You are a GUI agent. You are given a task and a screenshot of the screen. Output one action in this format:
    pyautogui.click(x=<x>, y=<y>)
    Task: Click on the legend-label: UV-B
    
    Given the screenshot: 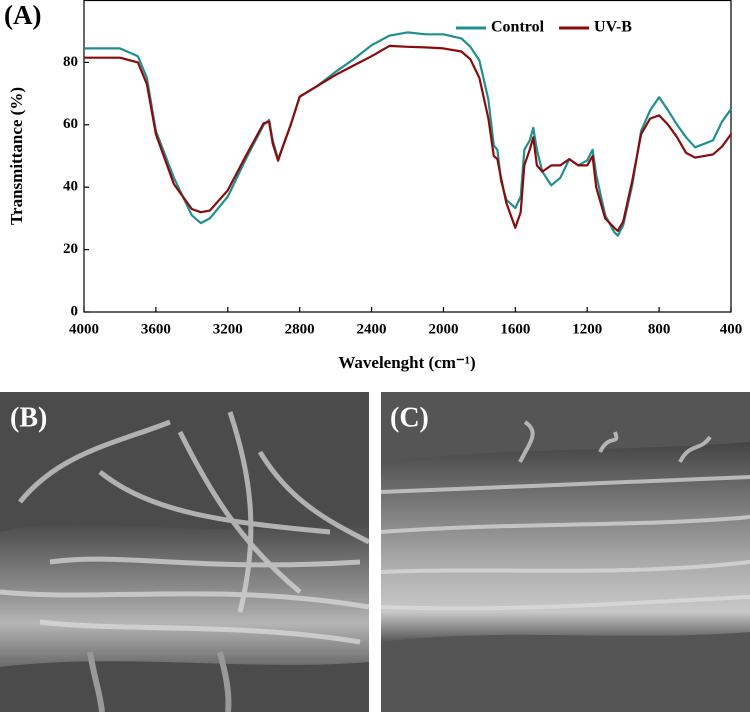 What is the action you would take?
    pyautogui.click(x=613, y=27)
    